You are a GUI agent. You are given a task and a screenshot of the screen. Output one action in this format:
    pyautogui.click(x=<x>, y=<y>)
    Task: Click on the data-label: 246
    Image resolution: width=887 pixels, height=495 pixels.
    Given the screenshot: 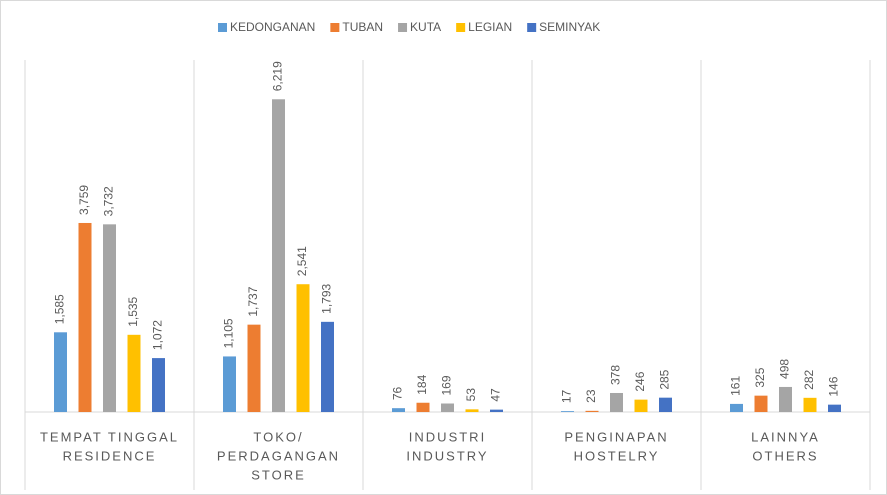 What is the action you would take?
    pyautogui.click(x=640, y=381)
    